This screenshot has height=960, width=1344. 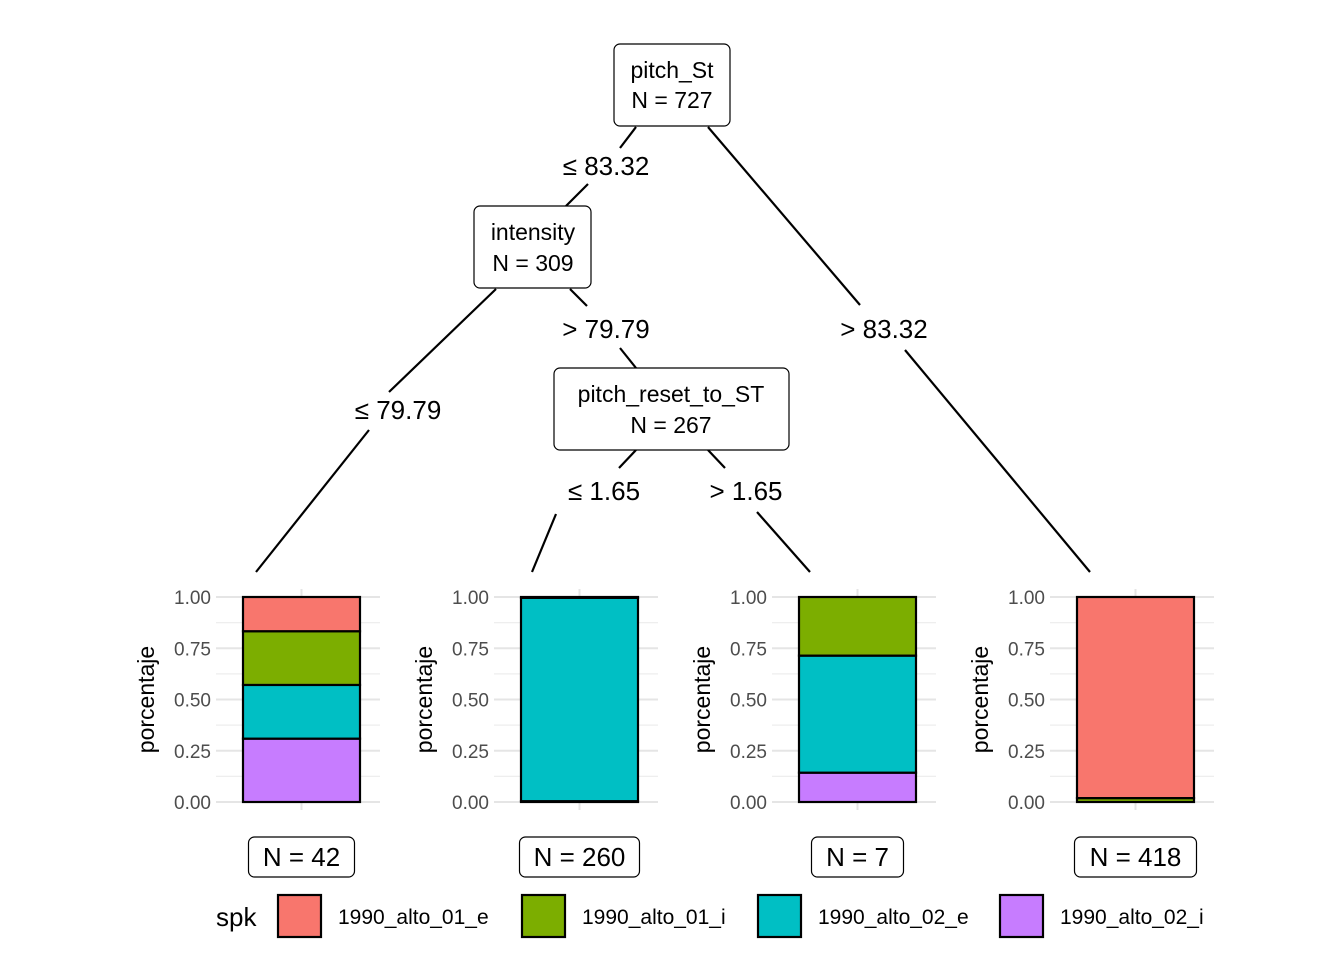 I want to click on legend-label: 1990_alto_01_e, so click(x=413, y=917).